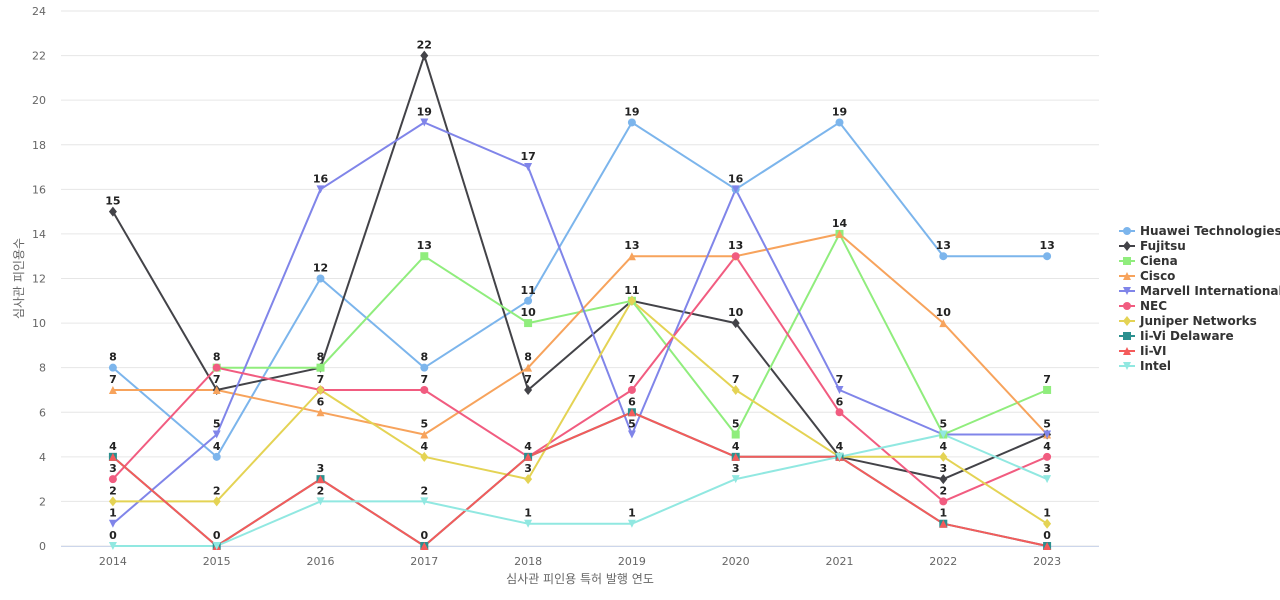  Describe the element at coordinates (39, 11) in the screenshot. I see `y-tick-label: 24` at that location.